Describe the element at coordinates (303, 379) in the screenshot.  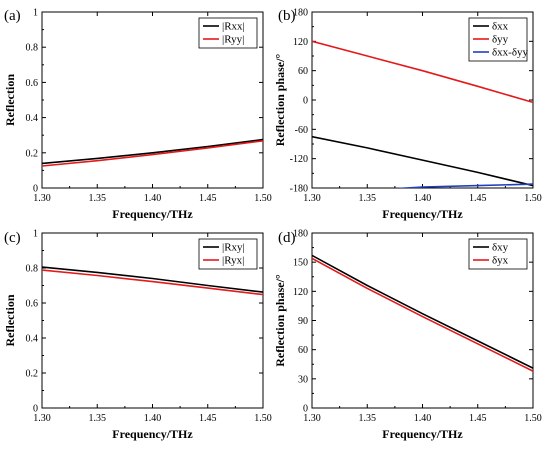
I see `y-tick-label: 30` at that location.